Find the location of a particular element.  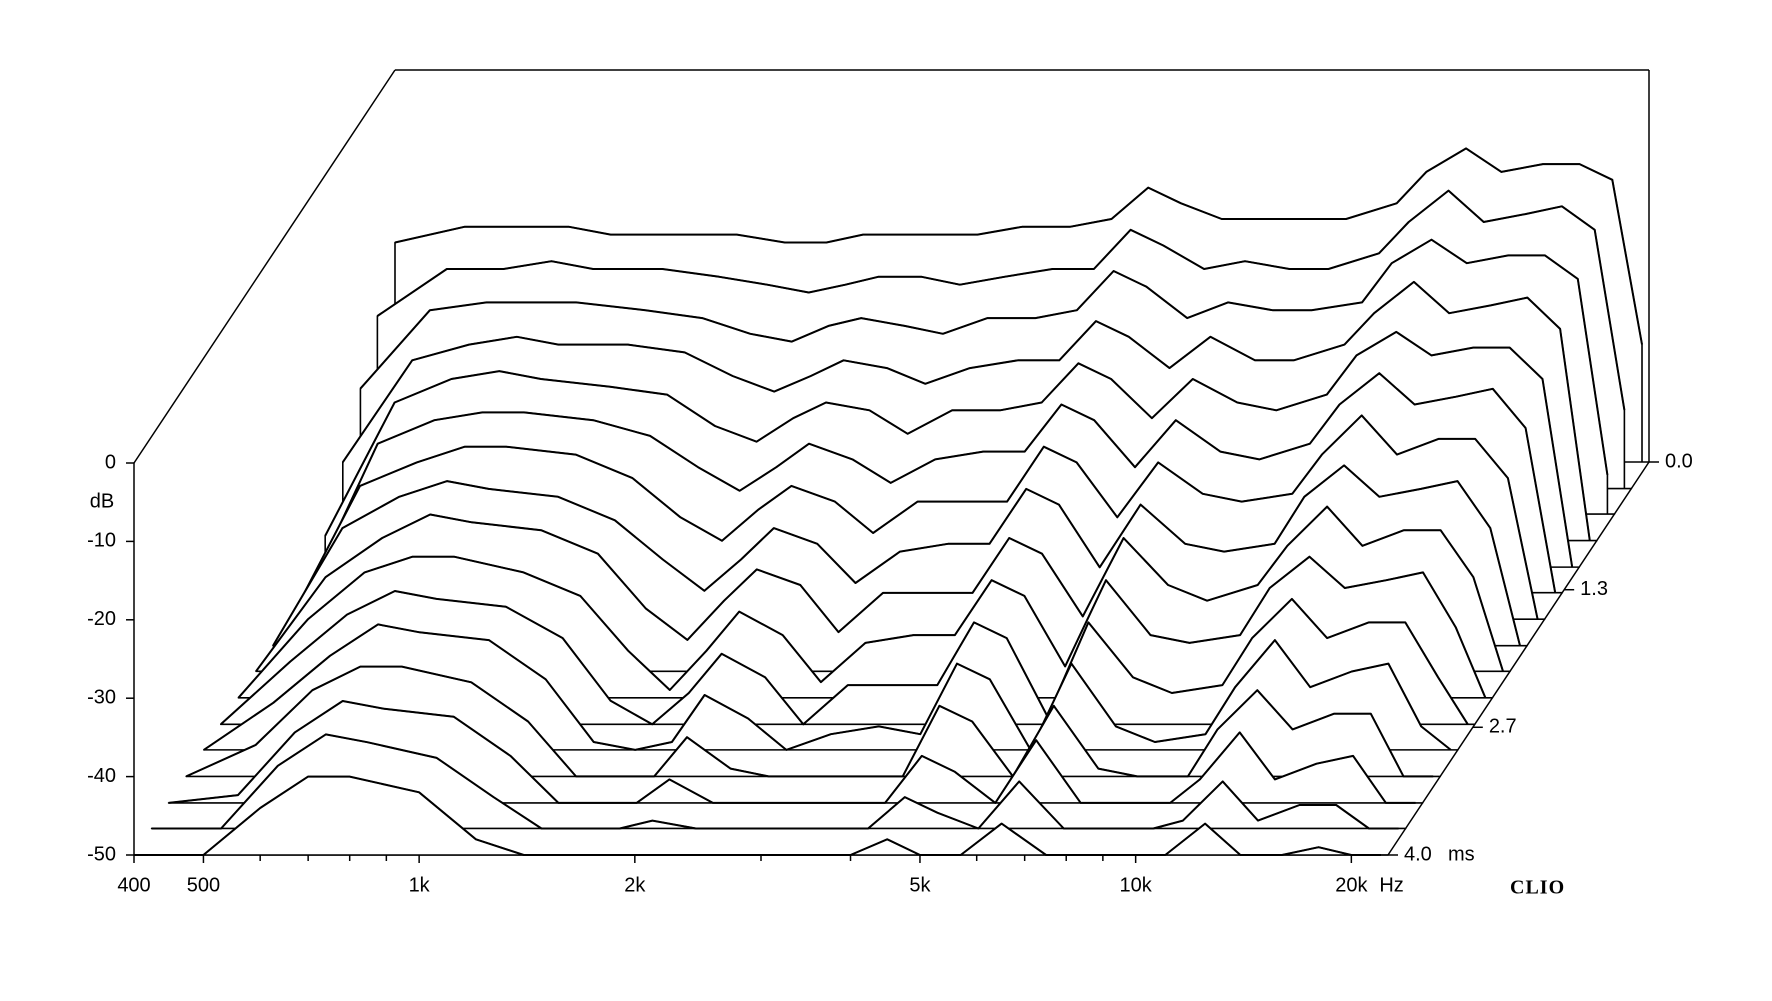

x-tick-label: 20k is located at coordinates (1351, 885).